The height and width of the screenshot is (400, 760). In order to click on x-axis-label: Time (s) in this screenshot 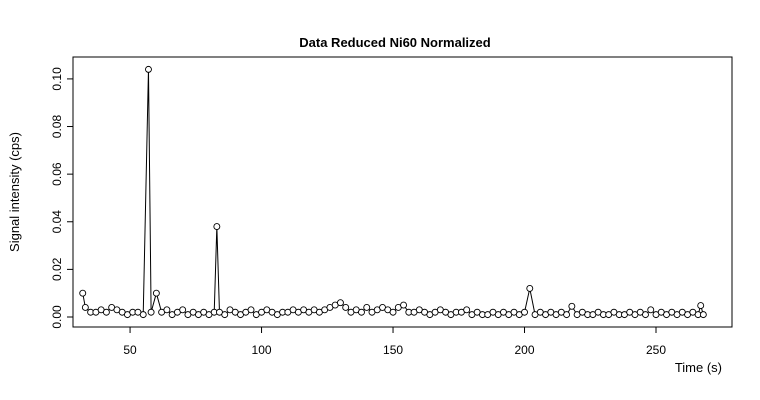, I will do `click(698, 367)`.